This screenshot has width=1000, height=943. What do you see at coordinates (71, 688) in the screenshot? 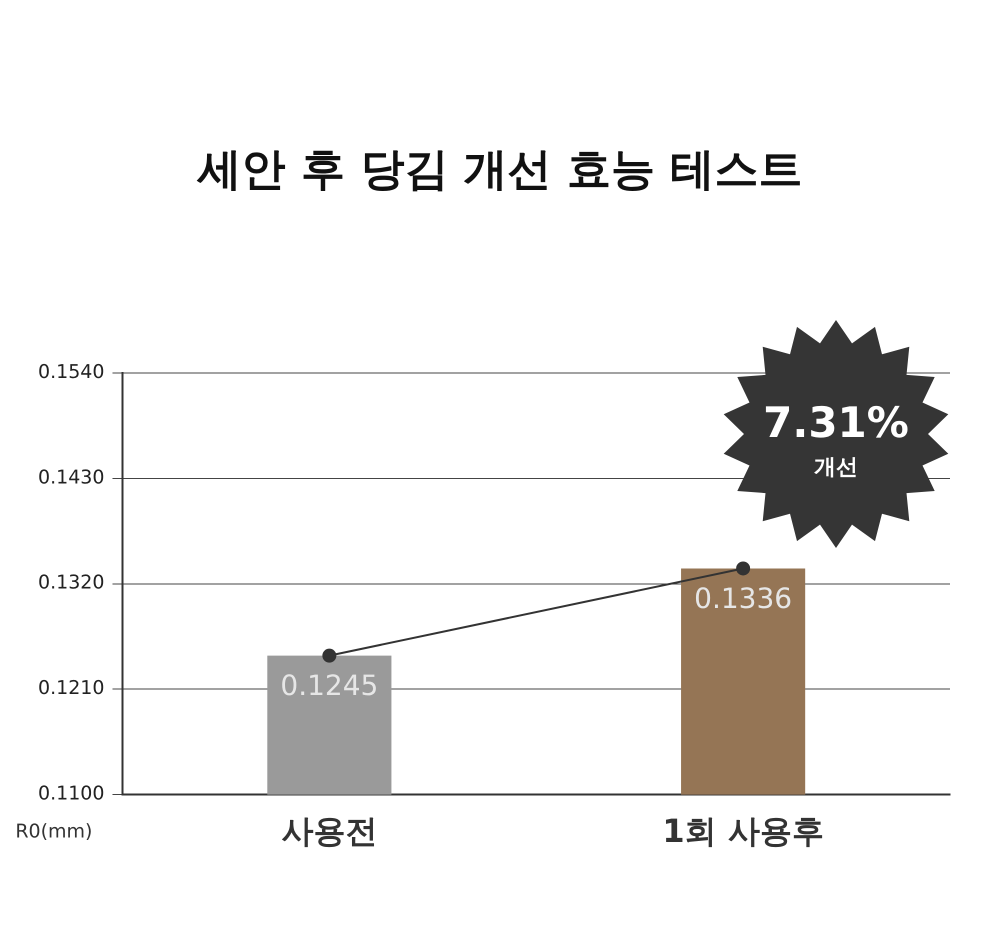
I see `y-tick-label: 0.1210` at bounding box center [71, 688].